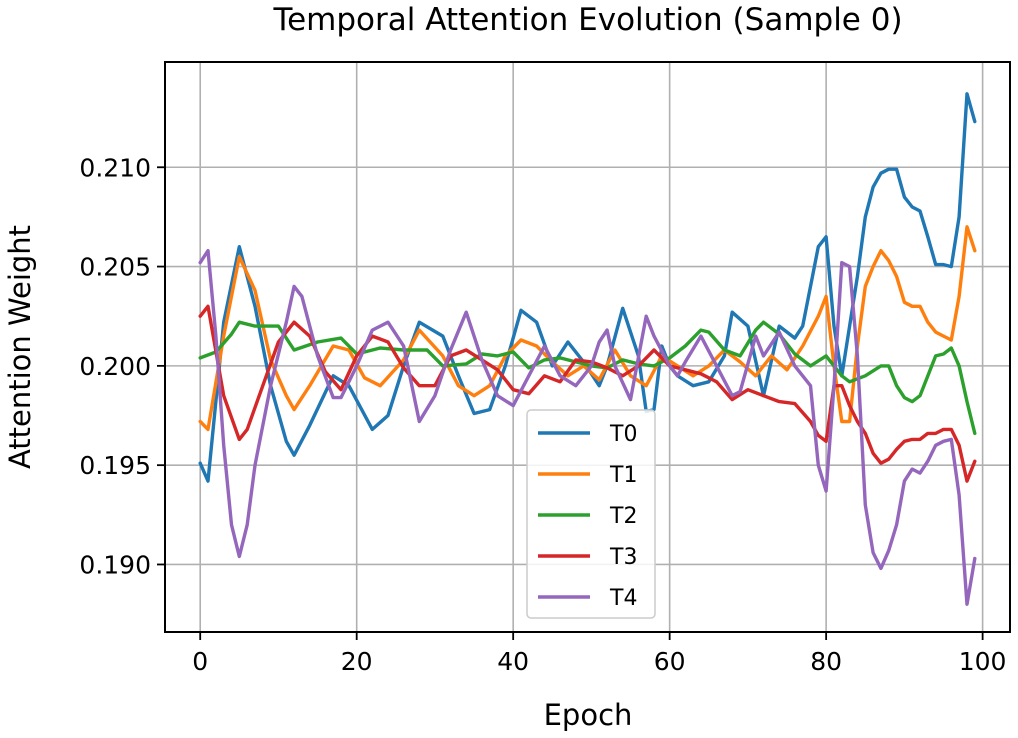 This screenshot has width=1018, height=738. Describe the element at coordinates (826, 661) in the screenshot. I see `x-tick-label: 80` at that location.